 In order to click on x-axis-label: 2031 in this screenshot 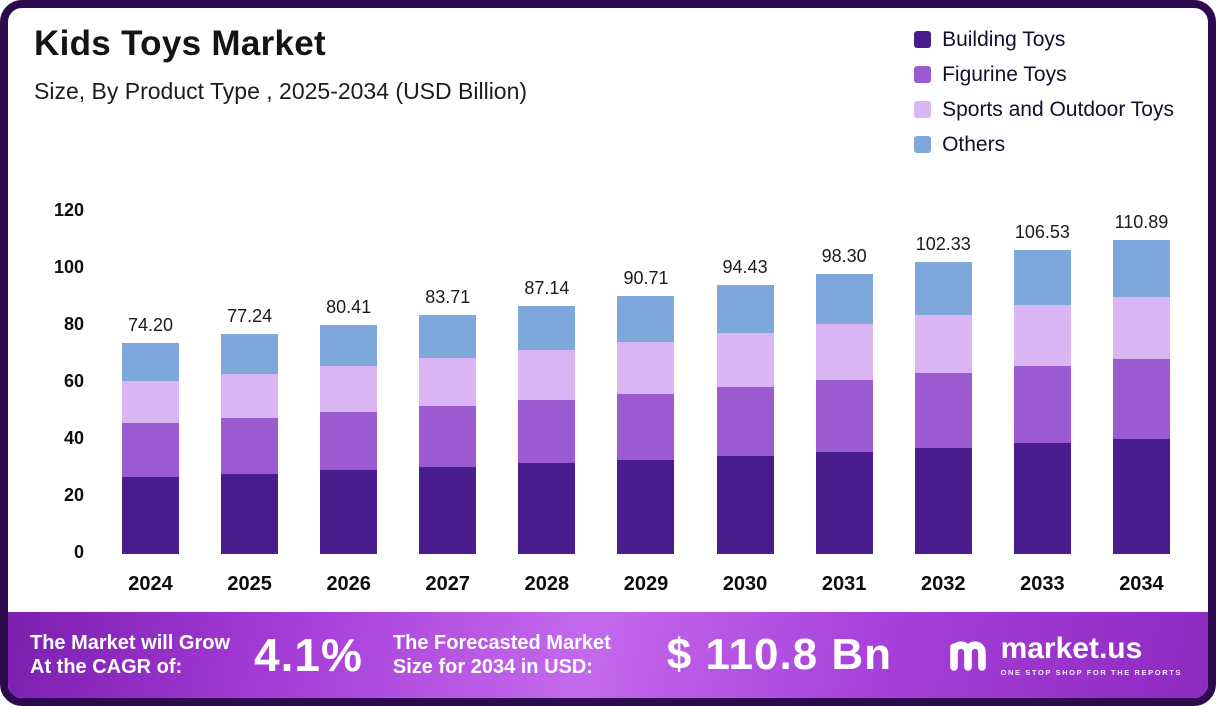, I will do `click(844, 584)`.